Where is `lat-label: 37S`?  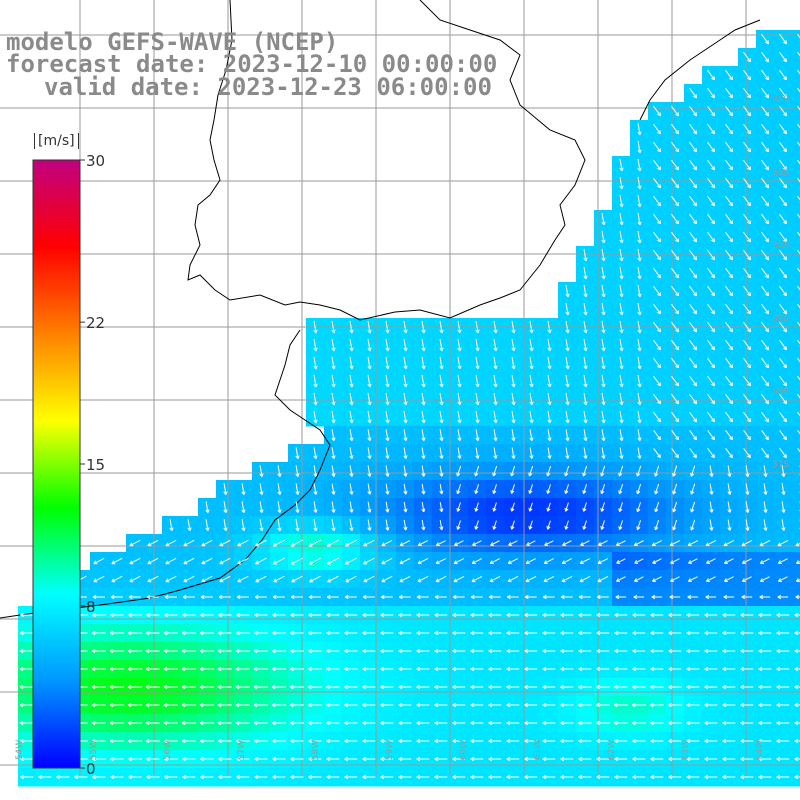
lat-label: 37S is located at coordinates (781, 465).